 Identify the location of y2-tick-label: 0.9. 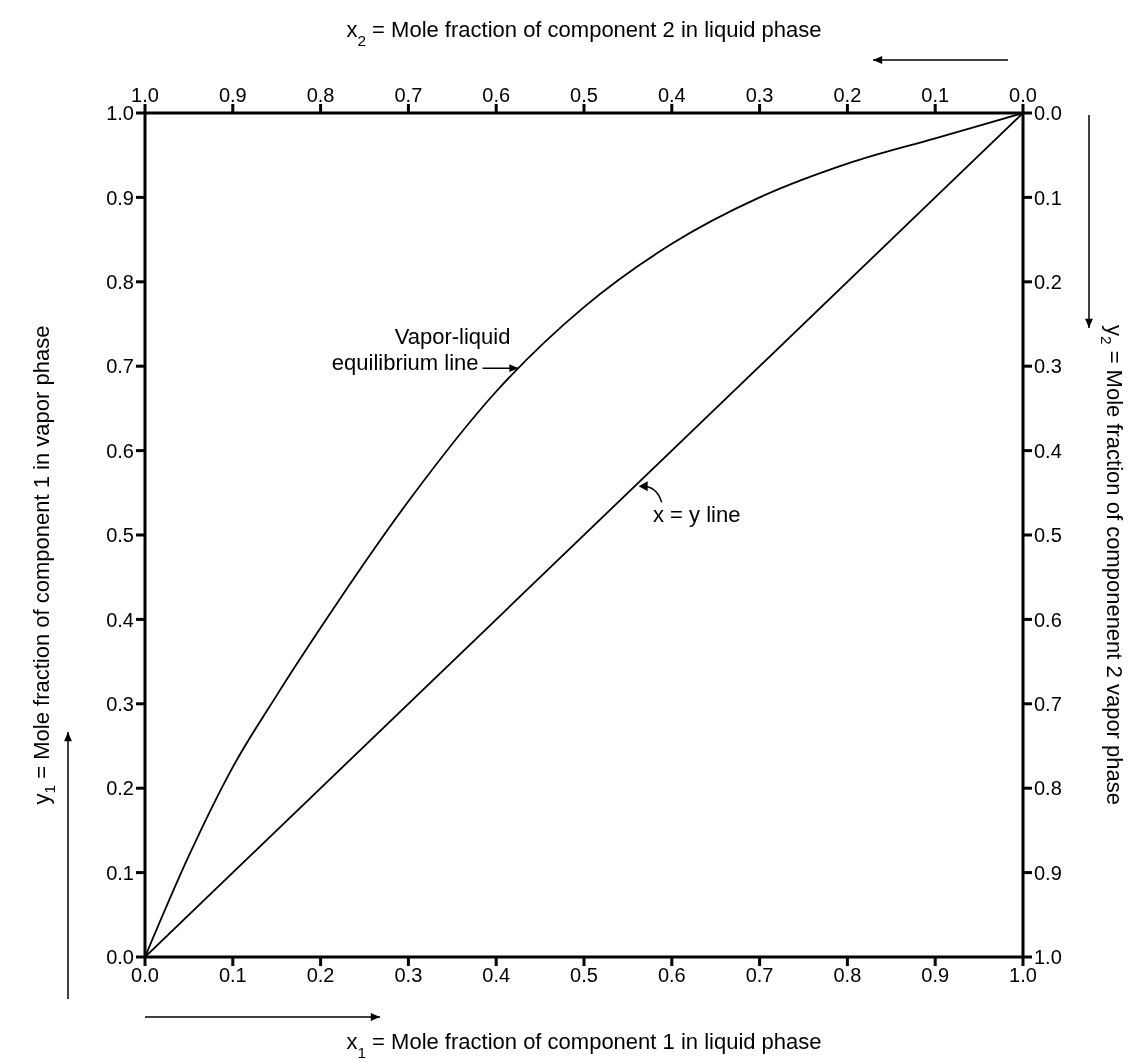
(1048, 872).